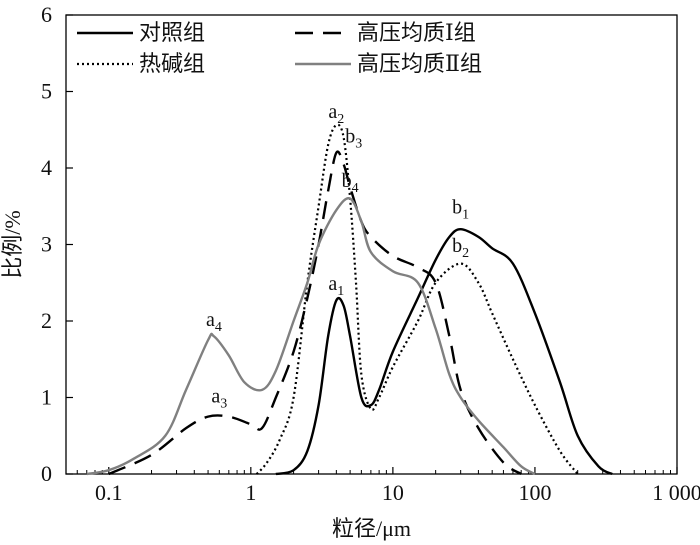 The width and height of the screenshot is (700, 545). What do you see at coordinates (676, 492) in the screenshot?
I see `x-tick-label: 1 000` at bounding box center [676, 492].